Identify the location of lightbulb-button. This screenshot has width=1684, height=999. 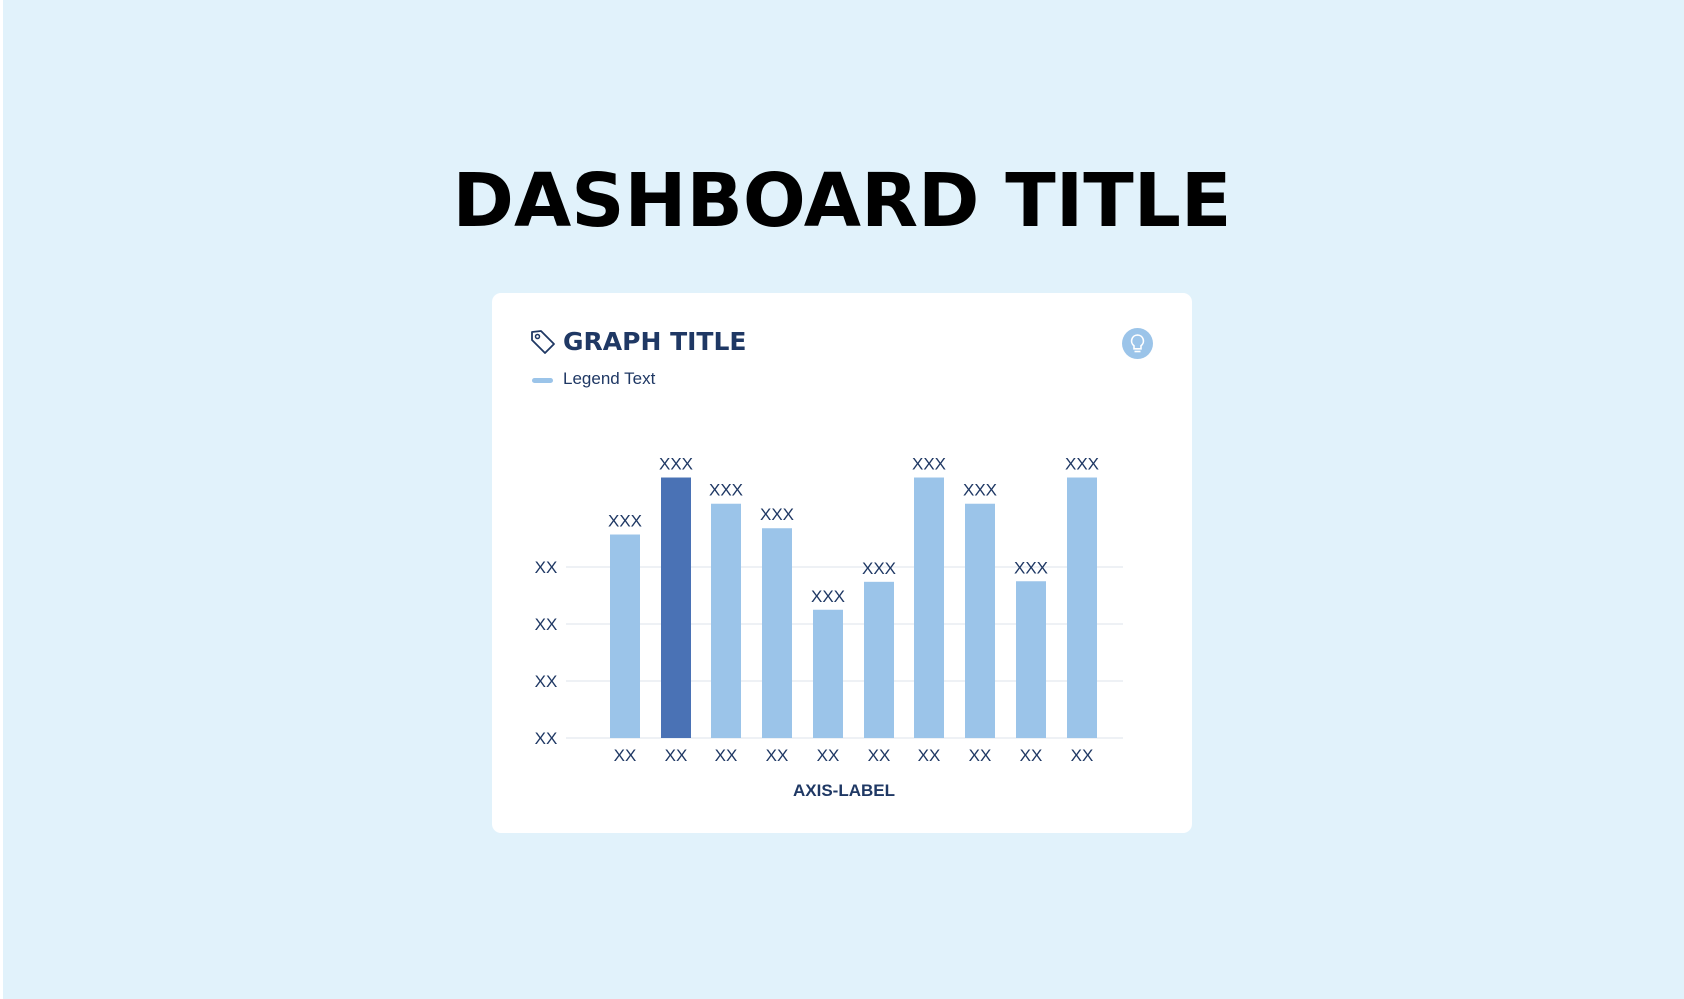
(1137, 343).